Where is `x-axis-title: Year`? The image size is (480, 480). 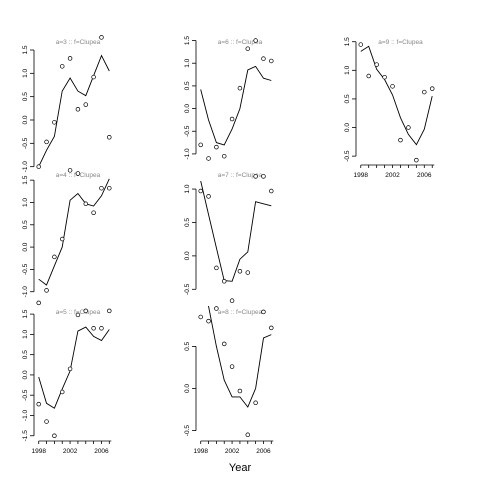 x-axis-title: Year is located at coordinates (240, 468).